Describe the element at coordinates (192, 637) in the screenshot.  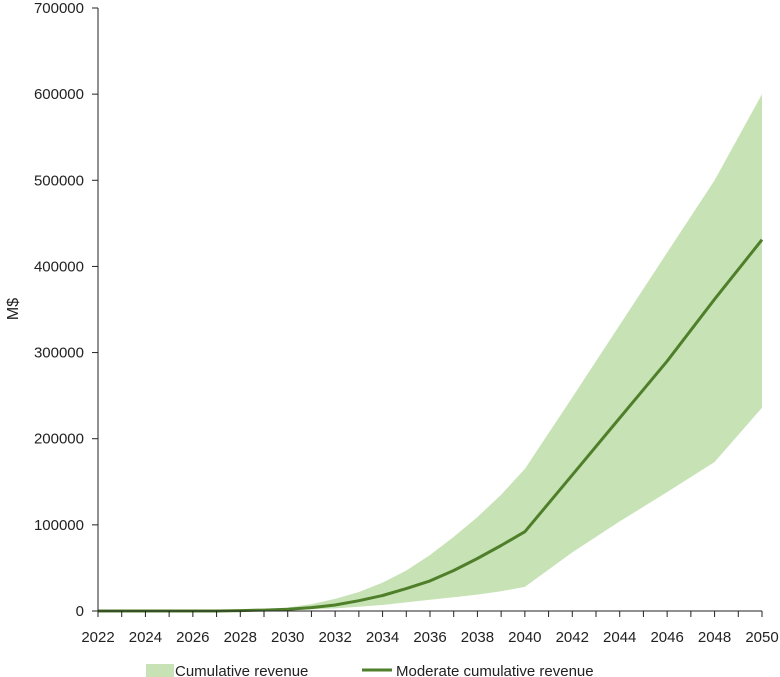
I see `x-tick-label: 2026` at that location.